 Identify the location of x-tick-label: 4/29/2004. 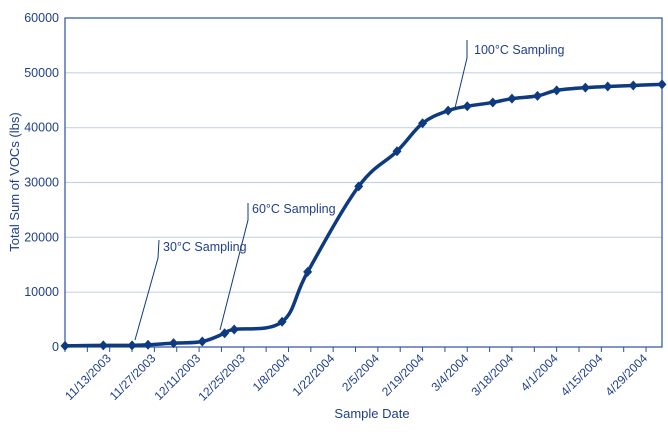
(627, 375).